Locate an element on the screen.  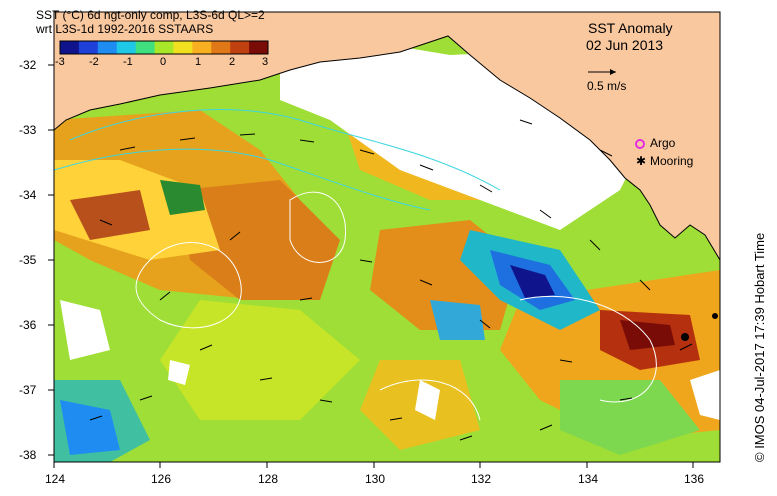
y-tick-label: -37 is located at coordinates (28, 390).